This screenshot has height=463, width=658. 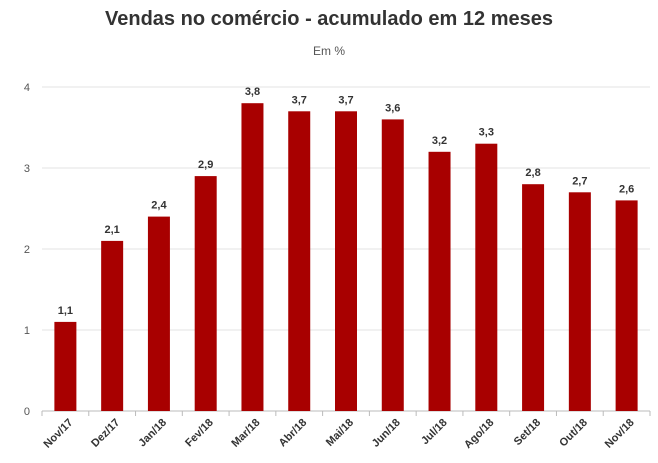 What do you see at coordinates (626, 189) in the screenshot?
I see `data-label: 2,6` at bounding box center [626, 189].